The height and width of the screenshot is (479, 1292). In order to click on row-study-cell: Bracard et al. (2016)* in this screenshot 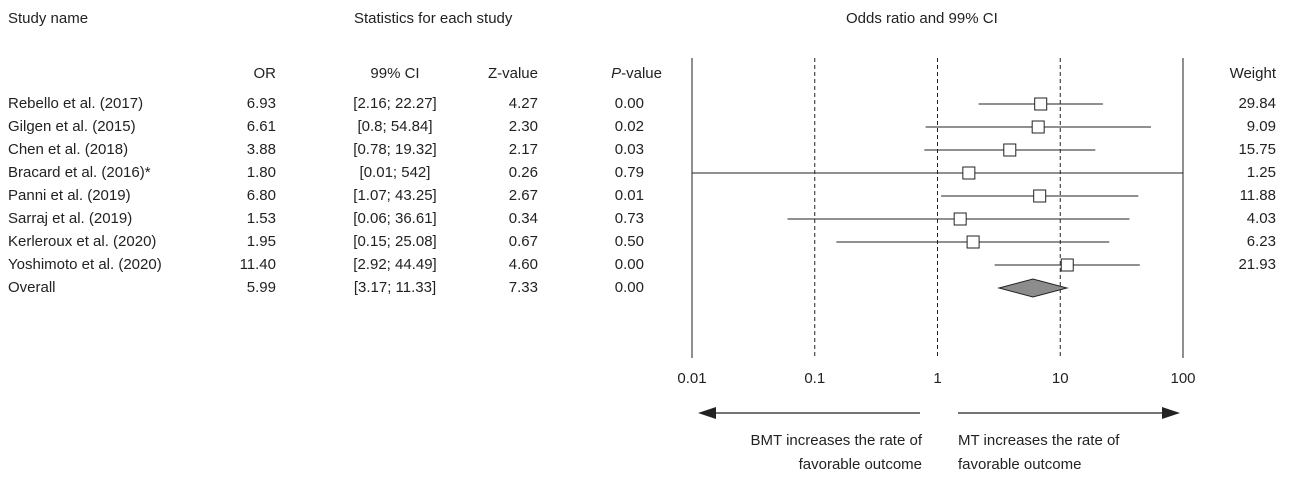, I will do `click(79, 172)`.